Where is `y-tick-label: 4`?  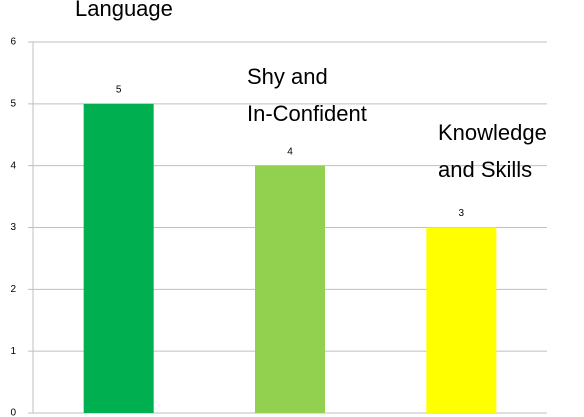 y-tick-label: 4 is located at coordinates (13, 165).